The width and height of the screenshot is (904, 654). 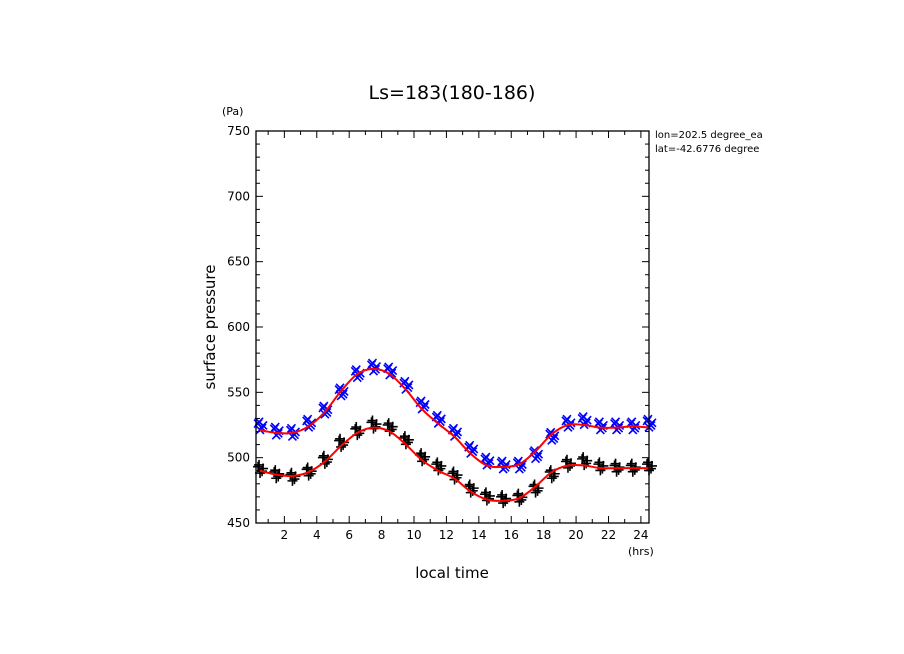 I want to click on y-tick-label: 550, so click(x=238, y=392).